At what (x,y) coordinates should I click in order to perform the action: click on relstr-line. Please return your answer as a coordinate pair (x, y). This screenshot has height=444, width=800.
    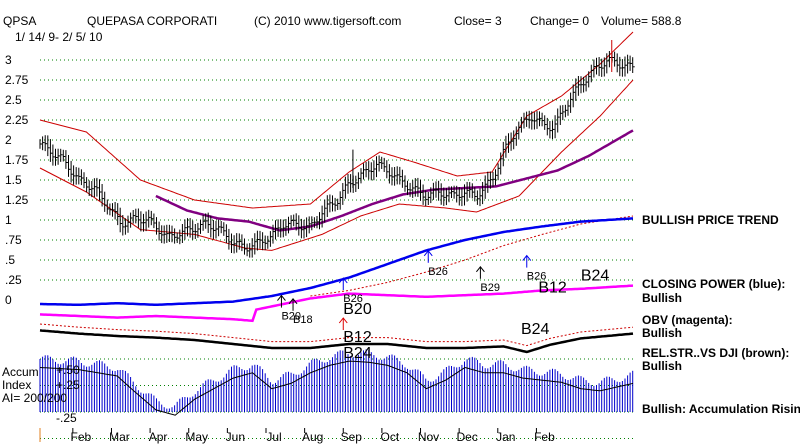
    Looking at the image, I should click on (336, 341).